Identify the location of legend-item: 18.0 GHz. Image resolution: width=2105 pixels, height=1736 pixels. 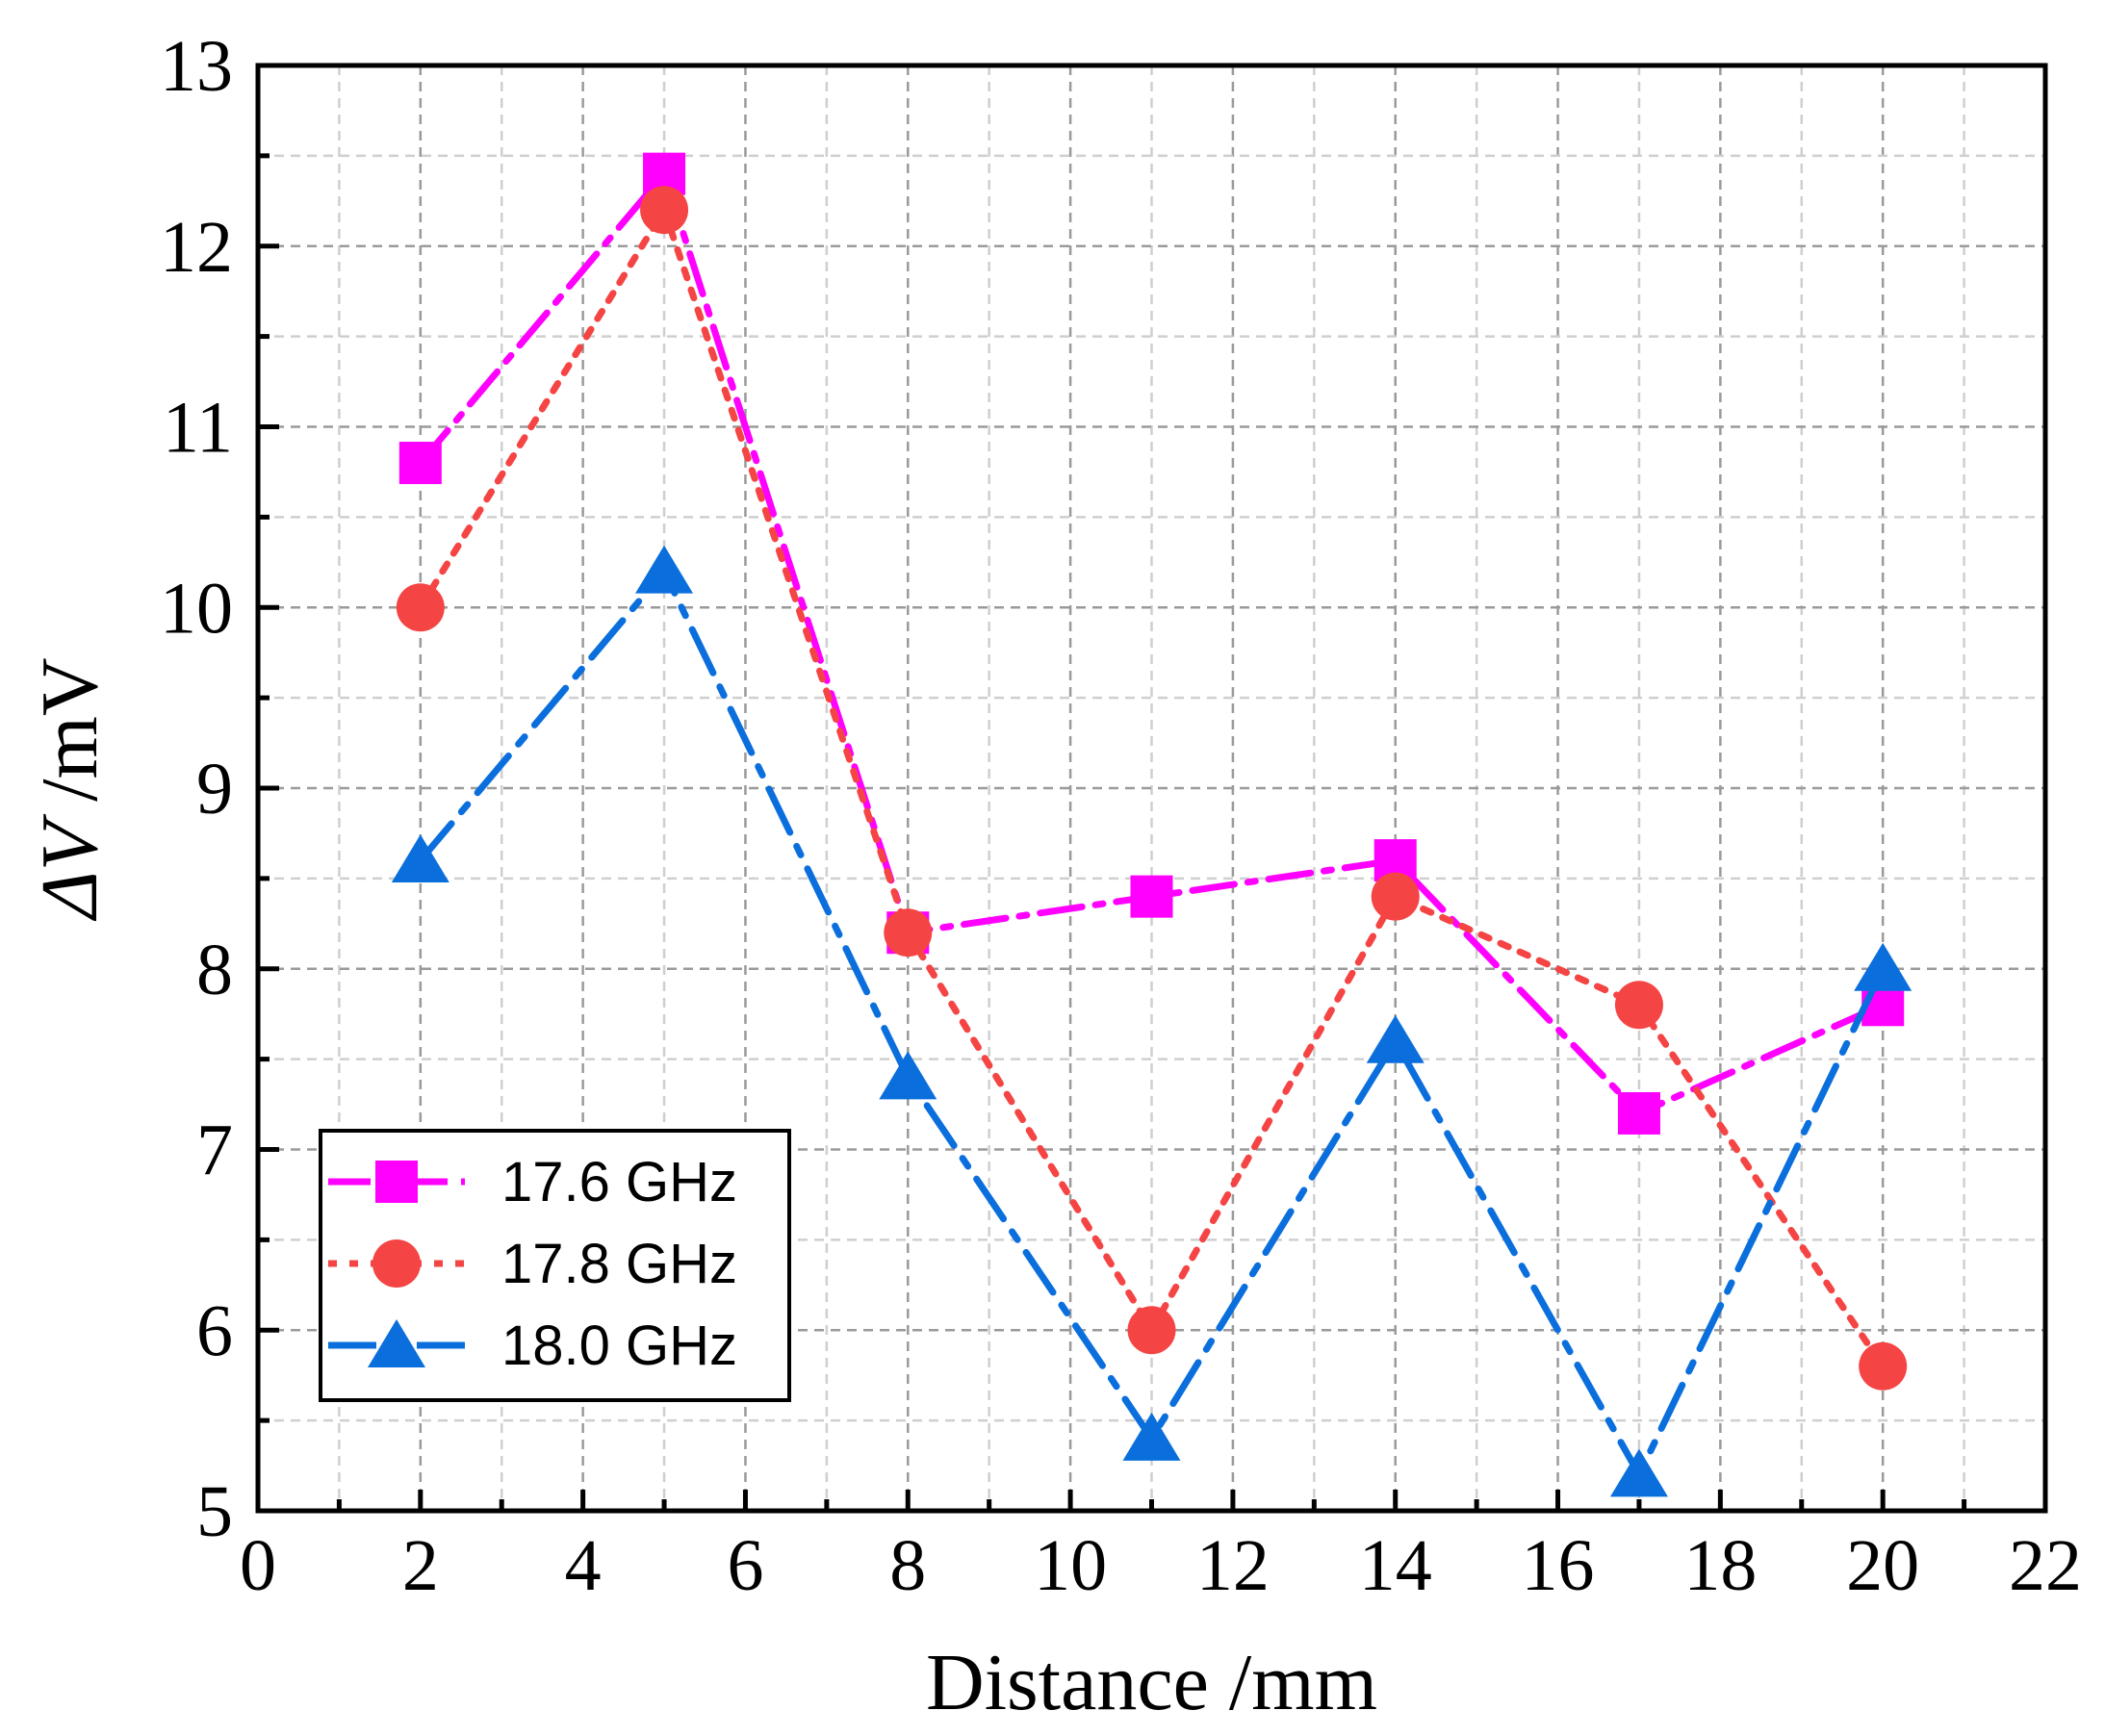
(533, 1346).